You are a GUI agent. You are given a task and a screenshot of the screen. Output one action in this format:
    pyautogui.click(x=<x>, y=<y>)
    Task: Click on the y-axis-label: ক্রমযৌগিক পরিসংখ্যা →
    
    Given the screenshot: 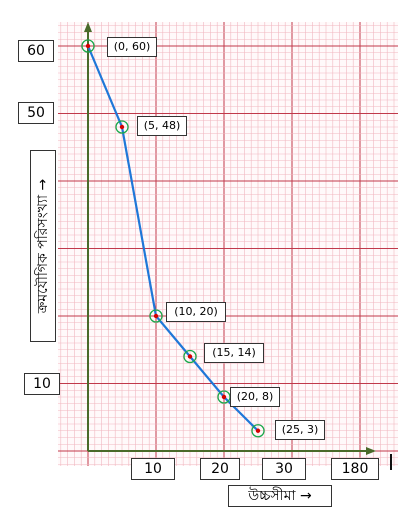 What is the action you would take?
    pyautogui.click(x=43, y=246)
    